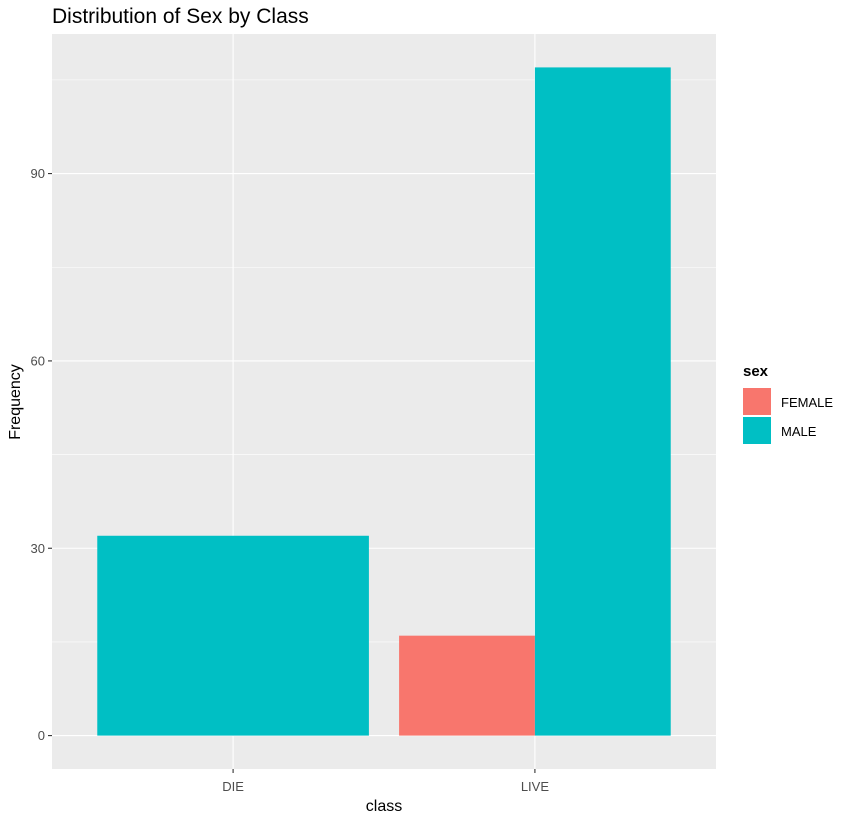 This screenshot has height=825, width=848. Describe the element at coordinates (233, 635) in the screenshot. I see `bar-die-male` at that location.